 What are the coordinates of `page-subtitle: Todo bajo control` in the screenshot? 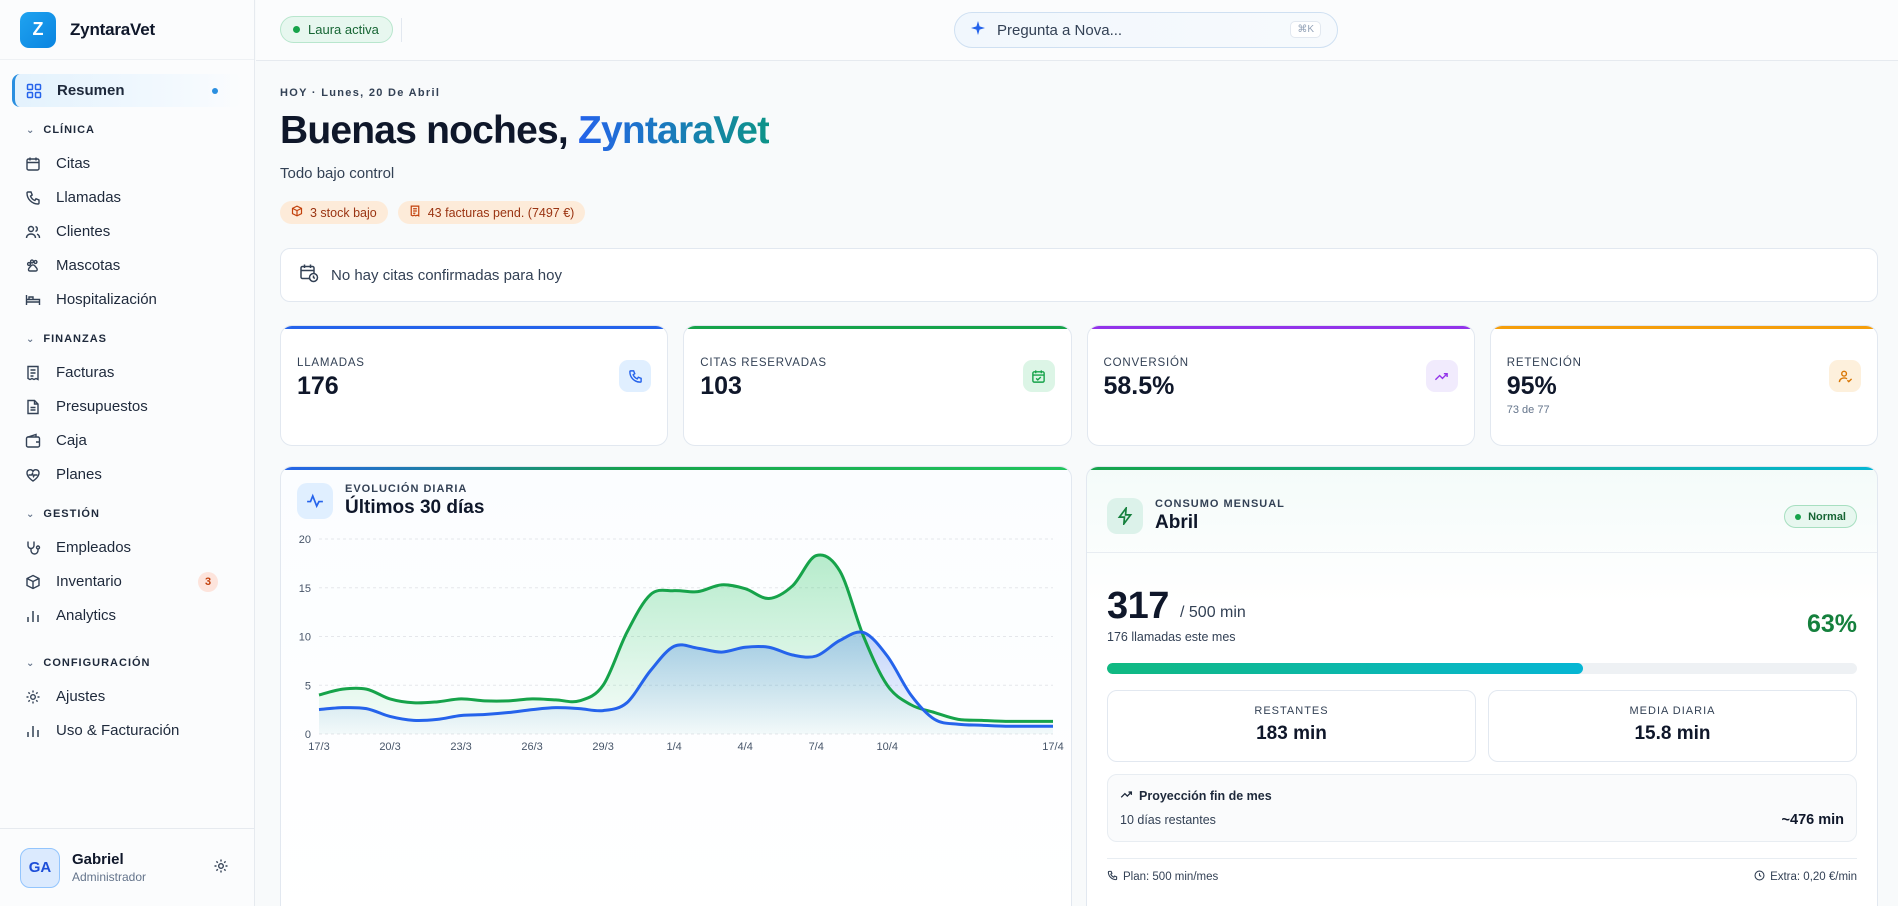 It's located at (337, 173).